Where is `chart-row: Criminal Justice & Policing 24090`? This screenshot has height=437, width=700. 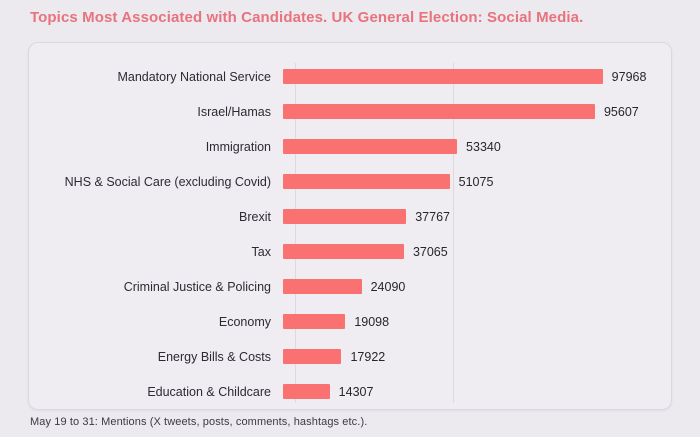
chart-row: Criminal Justice & Policing 24090 is located at coordinates (349, 286).